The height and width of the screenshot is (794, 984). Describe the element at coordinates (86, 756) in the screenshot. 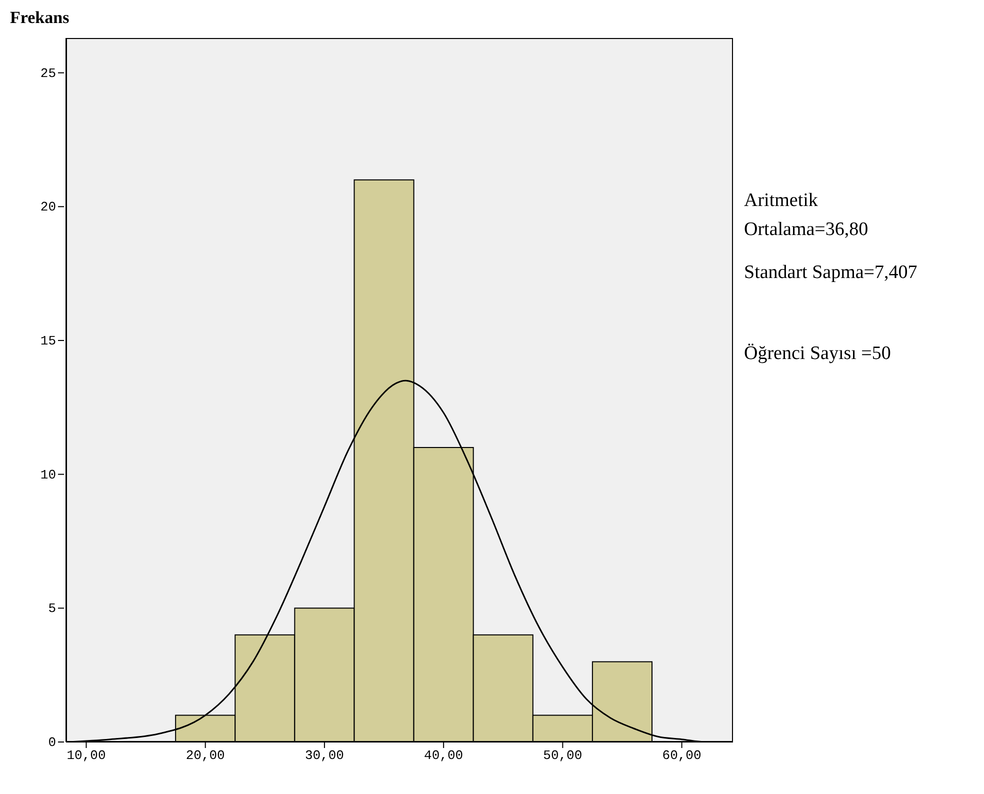

I see `x-tick-label: 10,00` at that location.